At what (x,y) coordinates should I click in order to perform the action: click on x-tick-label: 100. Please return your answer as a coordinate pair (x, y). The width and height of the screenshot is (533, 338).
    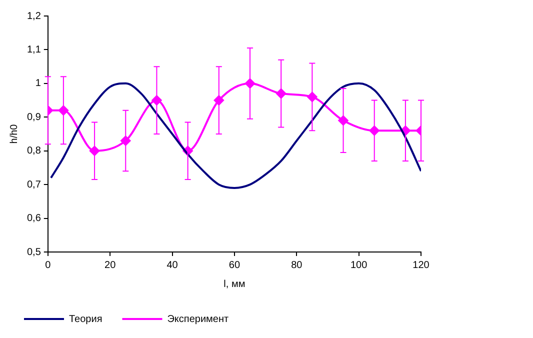
    Looking at the image, I should click on (359, 265).